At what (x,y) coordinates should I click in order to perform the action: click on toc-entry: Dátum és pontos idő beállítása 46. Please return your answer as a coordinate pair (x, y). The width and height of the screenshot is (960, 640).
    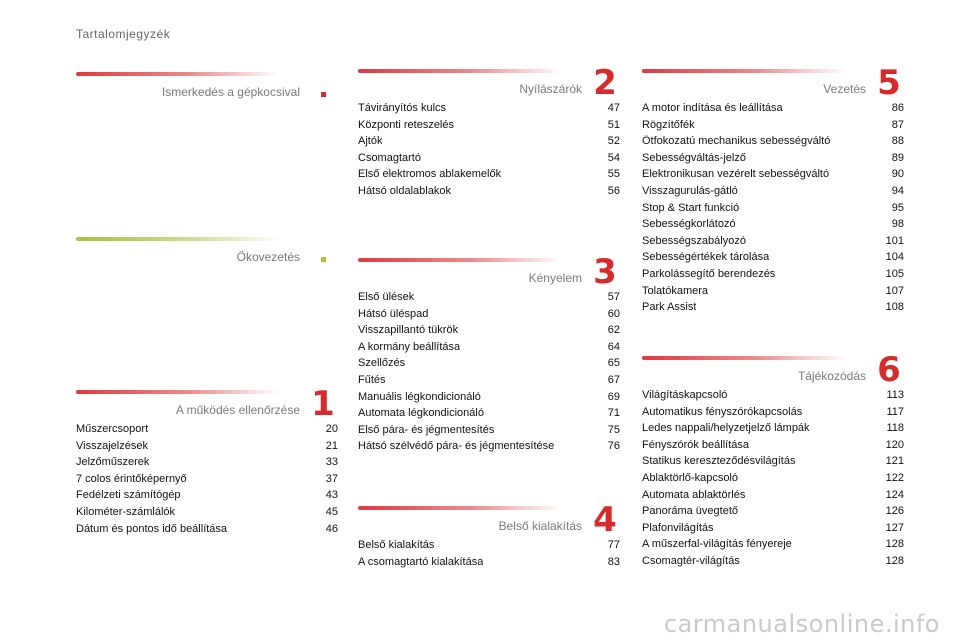
    Looking at the image, I should click on (207, 531).